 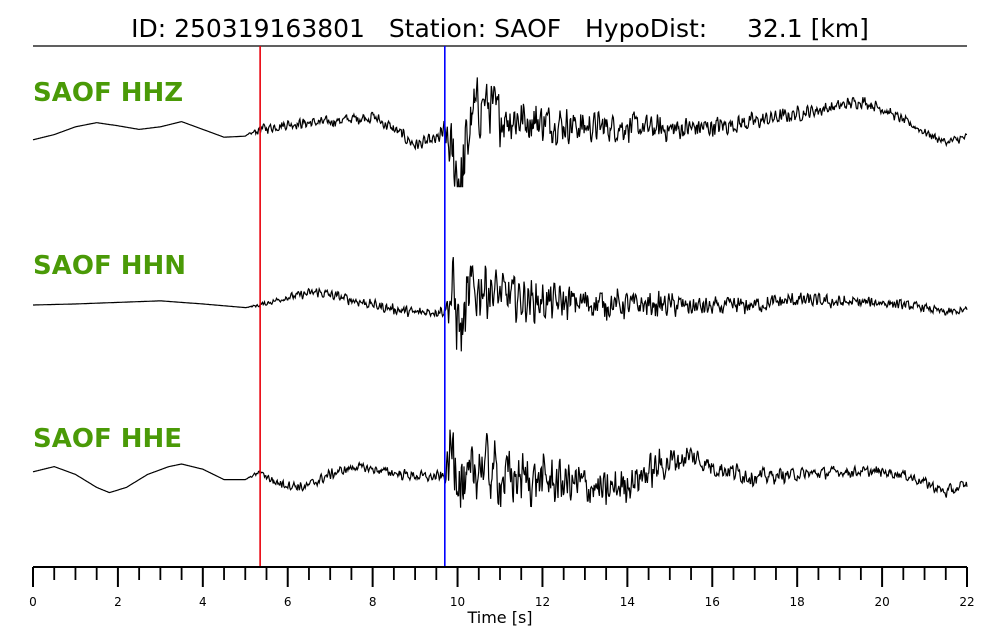 I want to click on hypodist-label: HypoDist:, so click(x=646, y=28).